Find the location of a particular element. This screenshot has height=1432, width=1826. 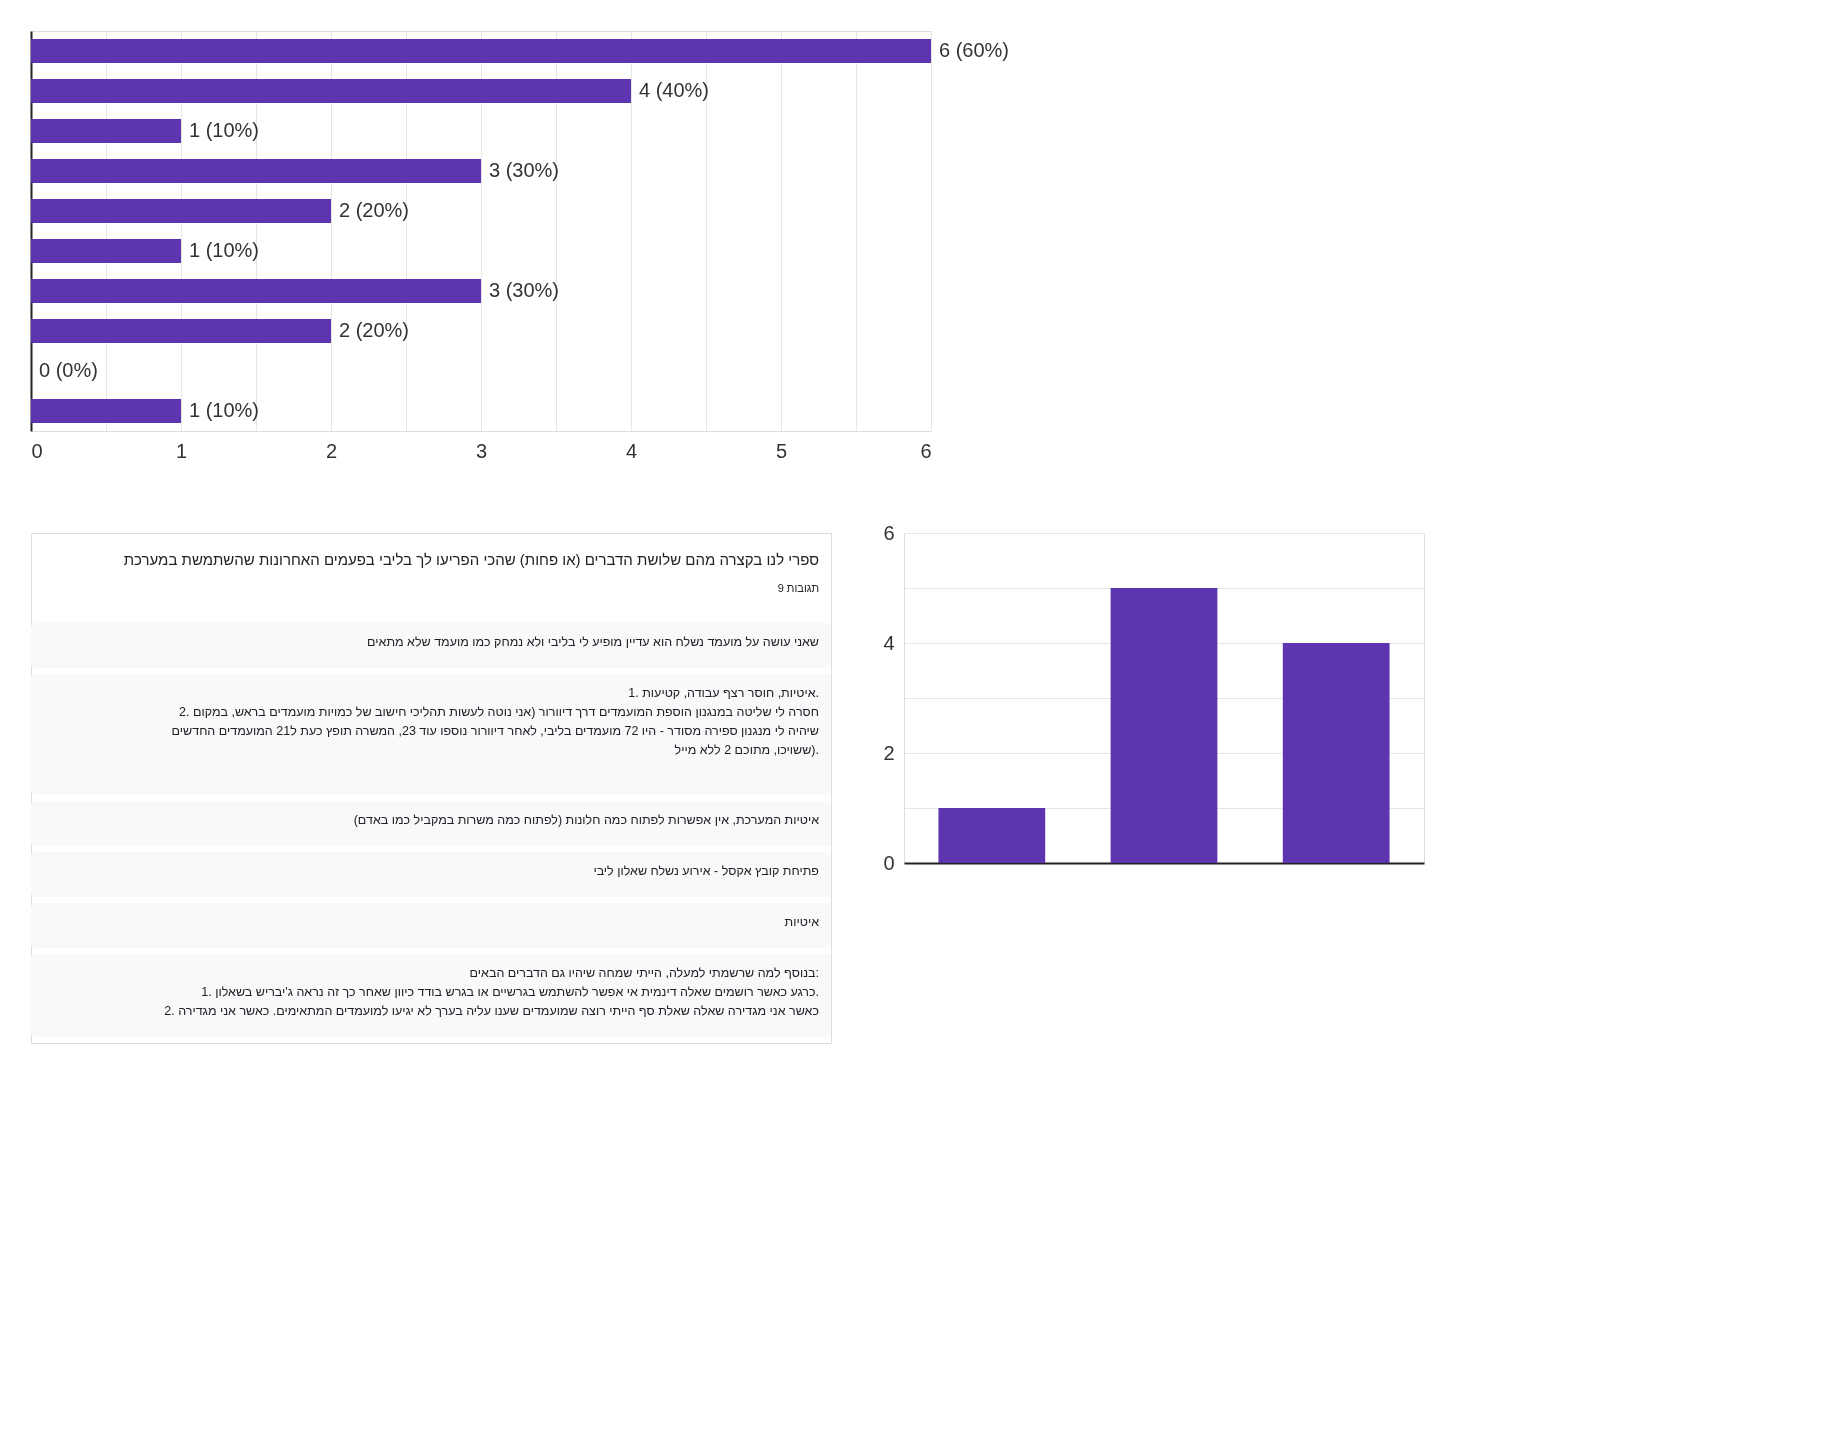

text: ספרי לנו בקצרה מהם שלושת הדברים (או פחות) שהכי הפריעו לך בליבי בפעמים האחרונות שהשתמשת במערכת is located at coordinates (471, 559).